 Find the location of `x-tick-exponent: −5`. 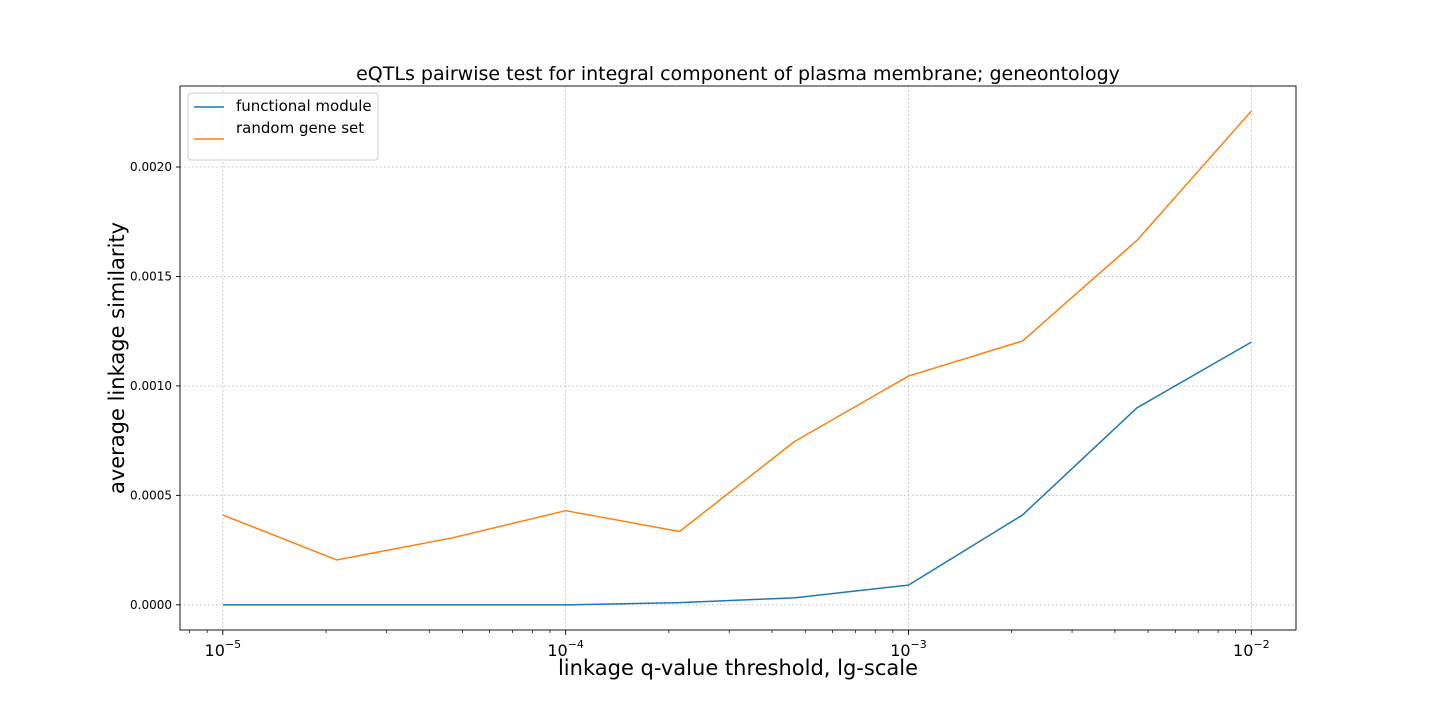

x-tick-exponent: −5 is located at coordinates (233, 644).